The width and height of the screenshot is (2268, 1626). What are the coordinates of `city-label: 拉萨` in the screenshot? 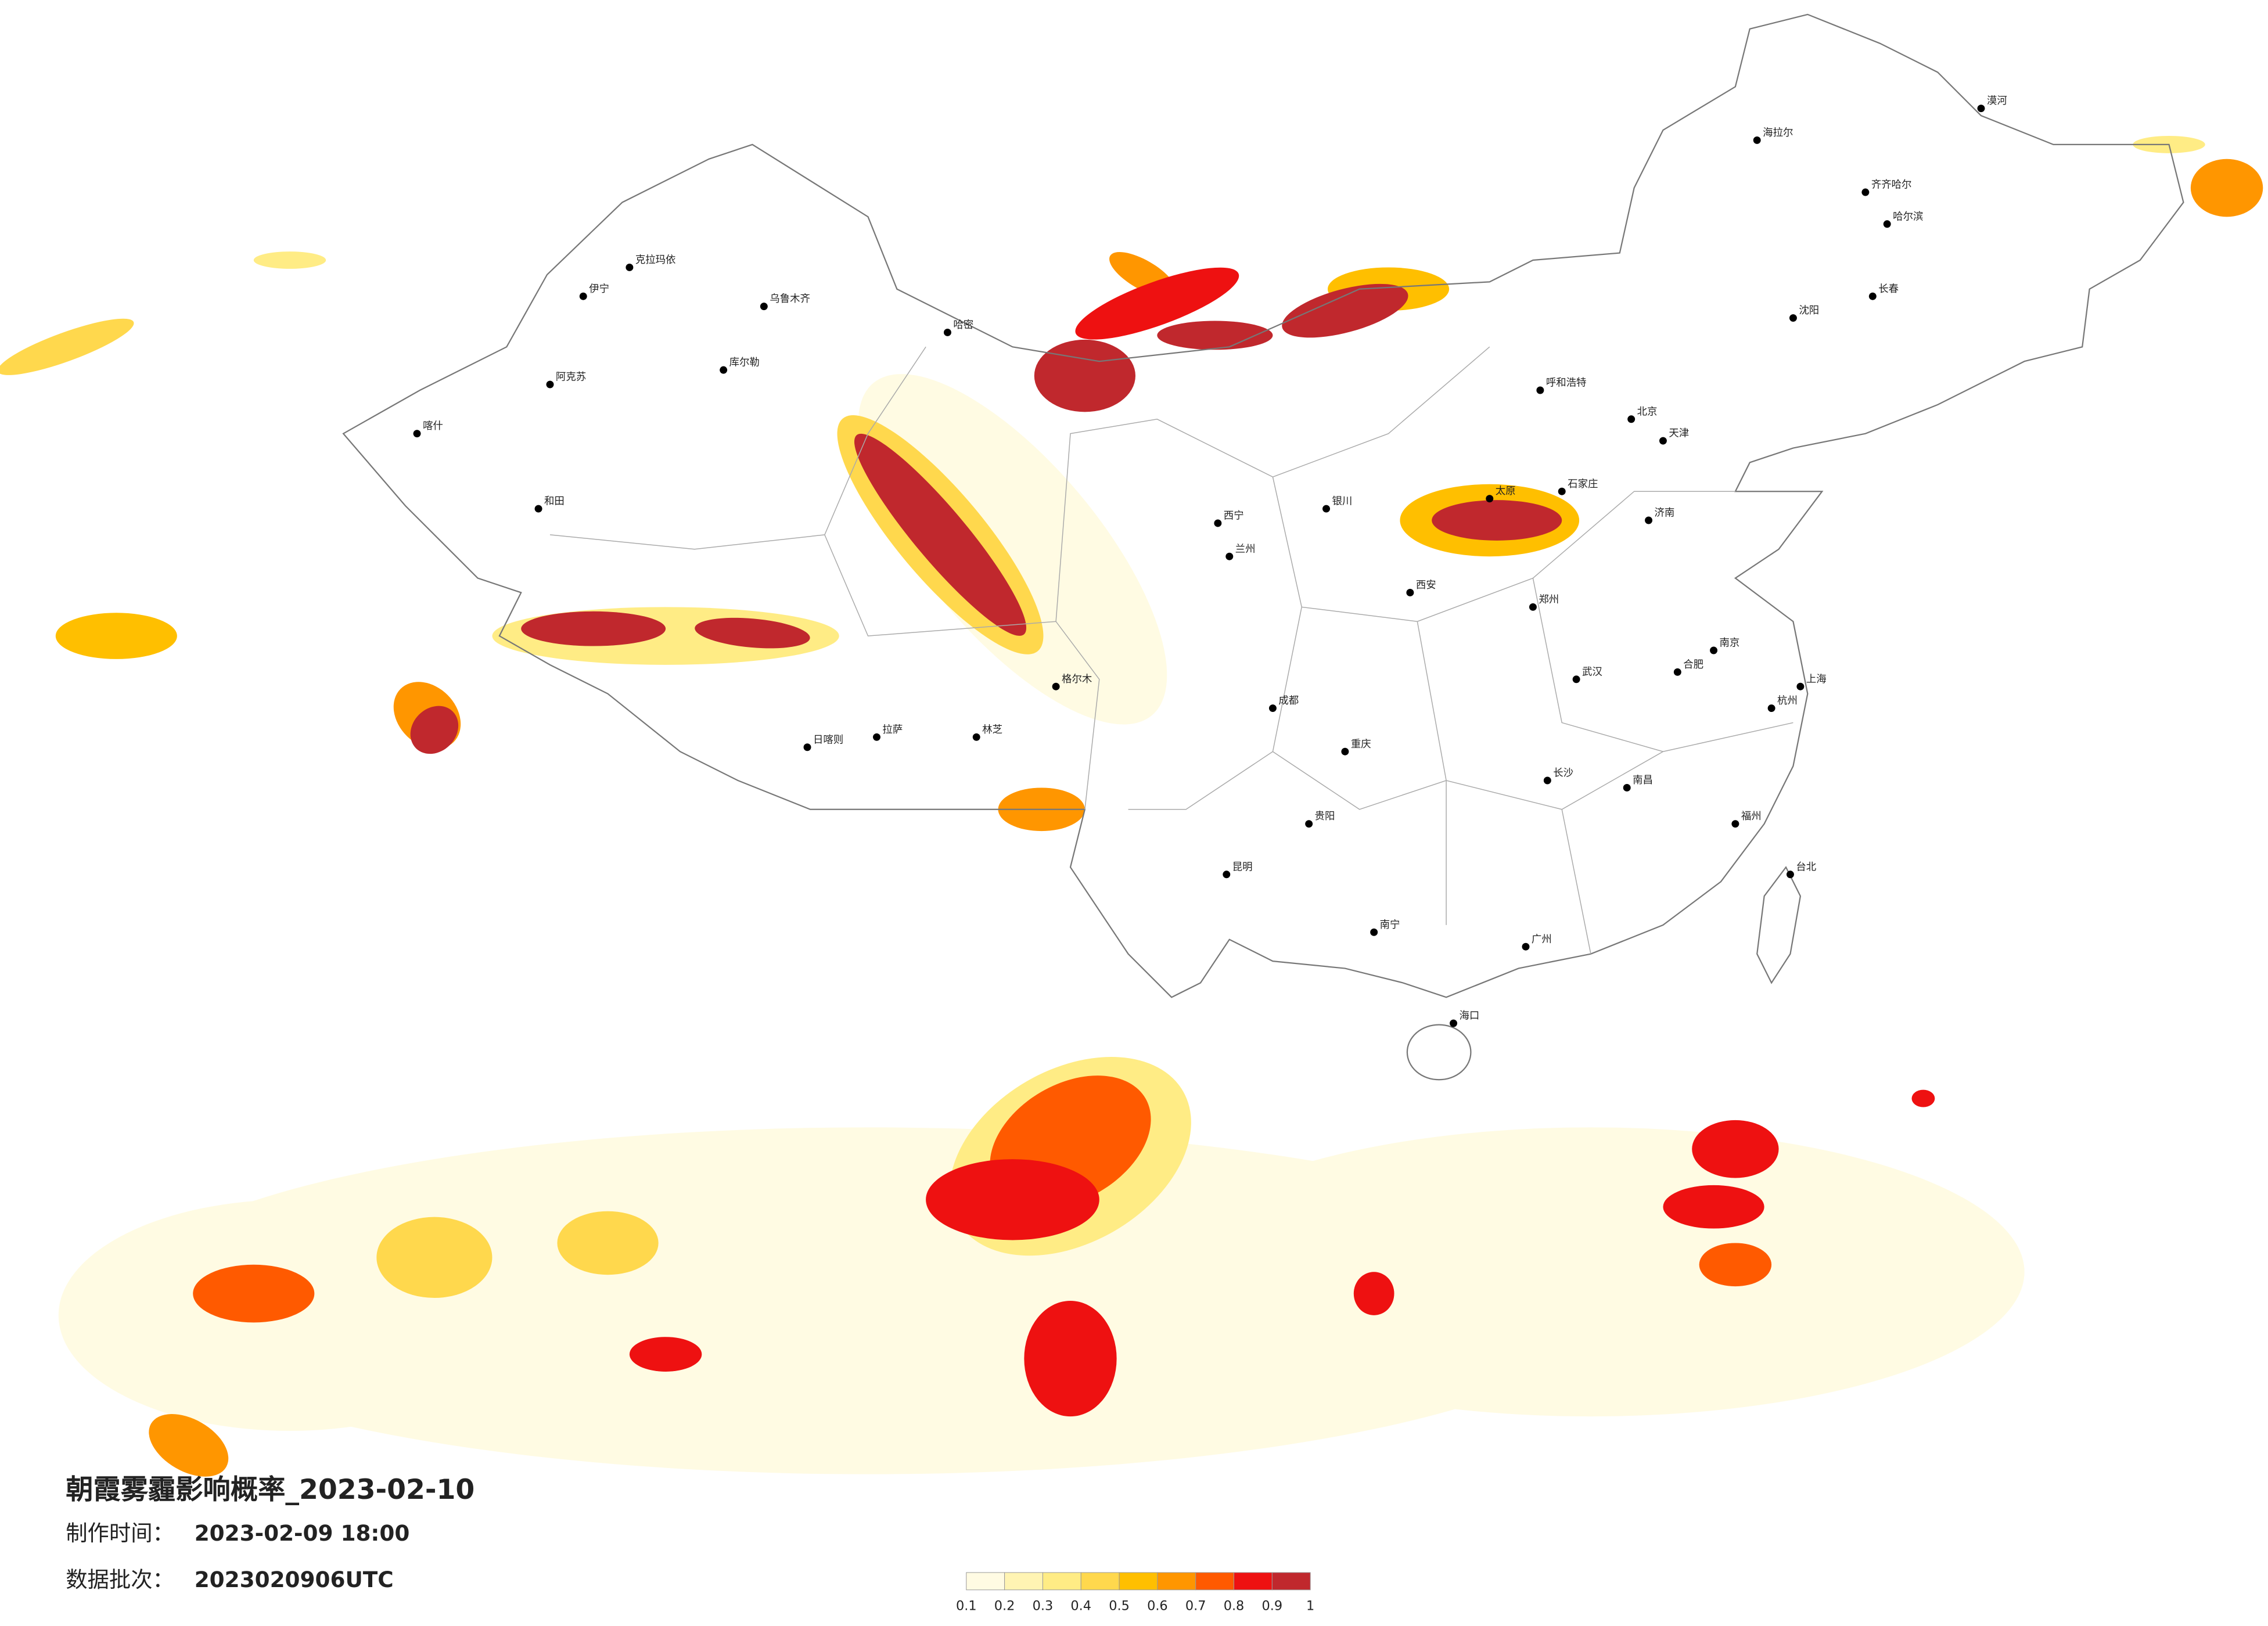 It's located at (892, 730).